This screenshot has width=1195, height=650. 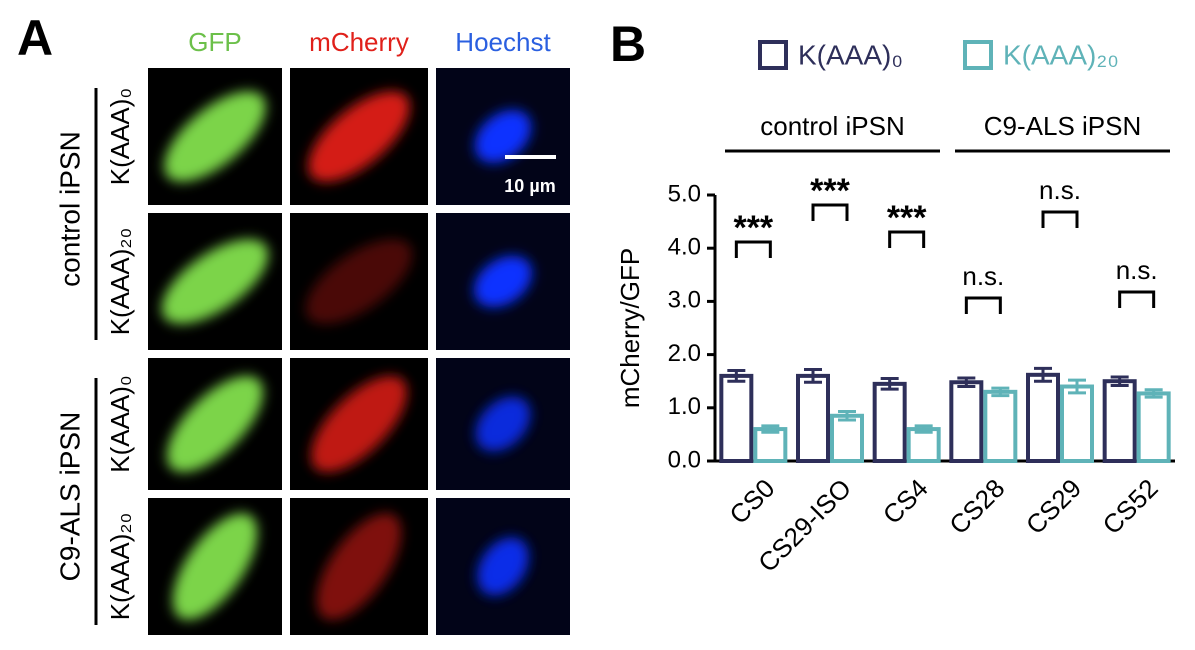 I want to click on y-tick-label: 2.0, so click(x=684, y=353).